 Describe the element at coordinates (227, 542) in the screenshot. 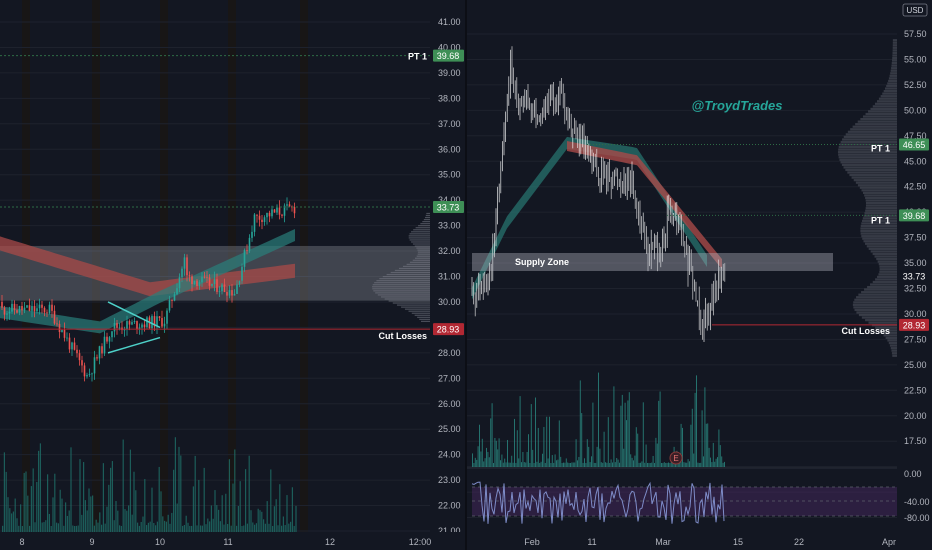

I see `time-tick-label: 11` at that location.